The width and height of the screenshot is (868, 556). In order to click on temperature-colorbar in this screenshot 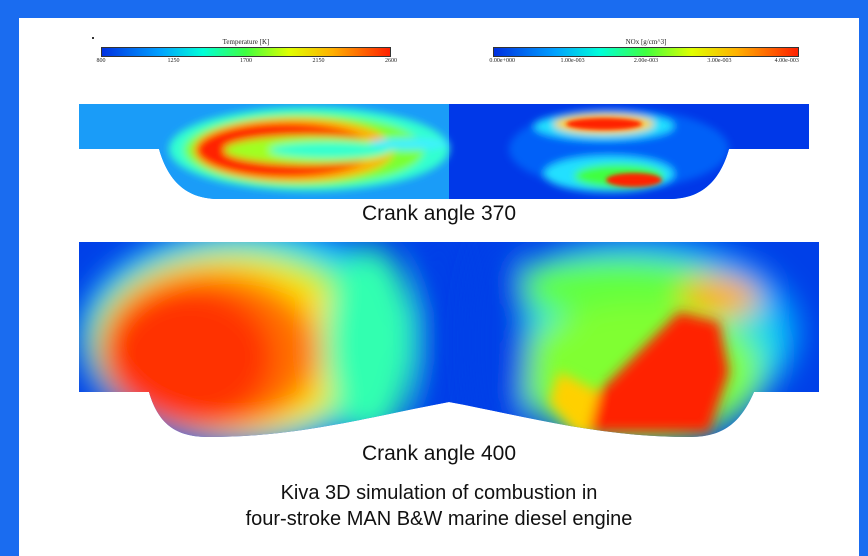, I will do `click(246, 52)`.